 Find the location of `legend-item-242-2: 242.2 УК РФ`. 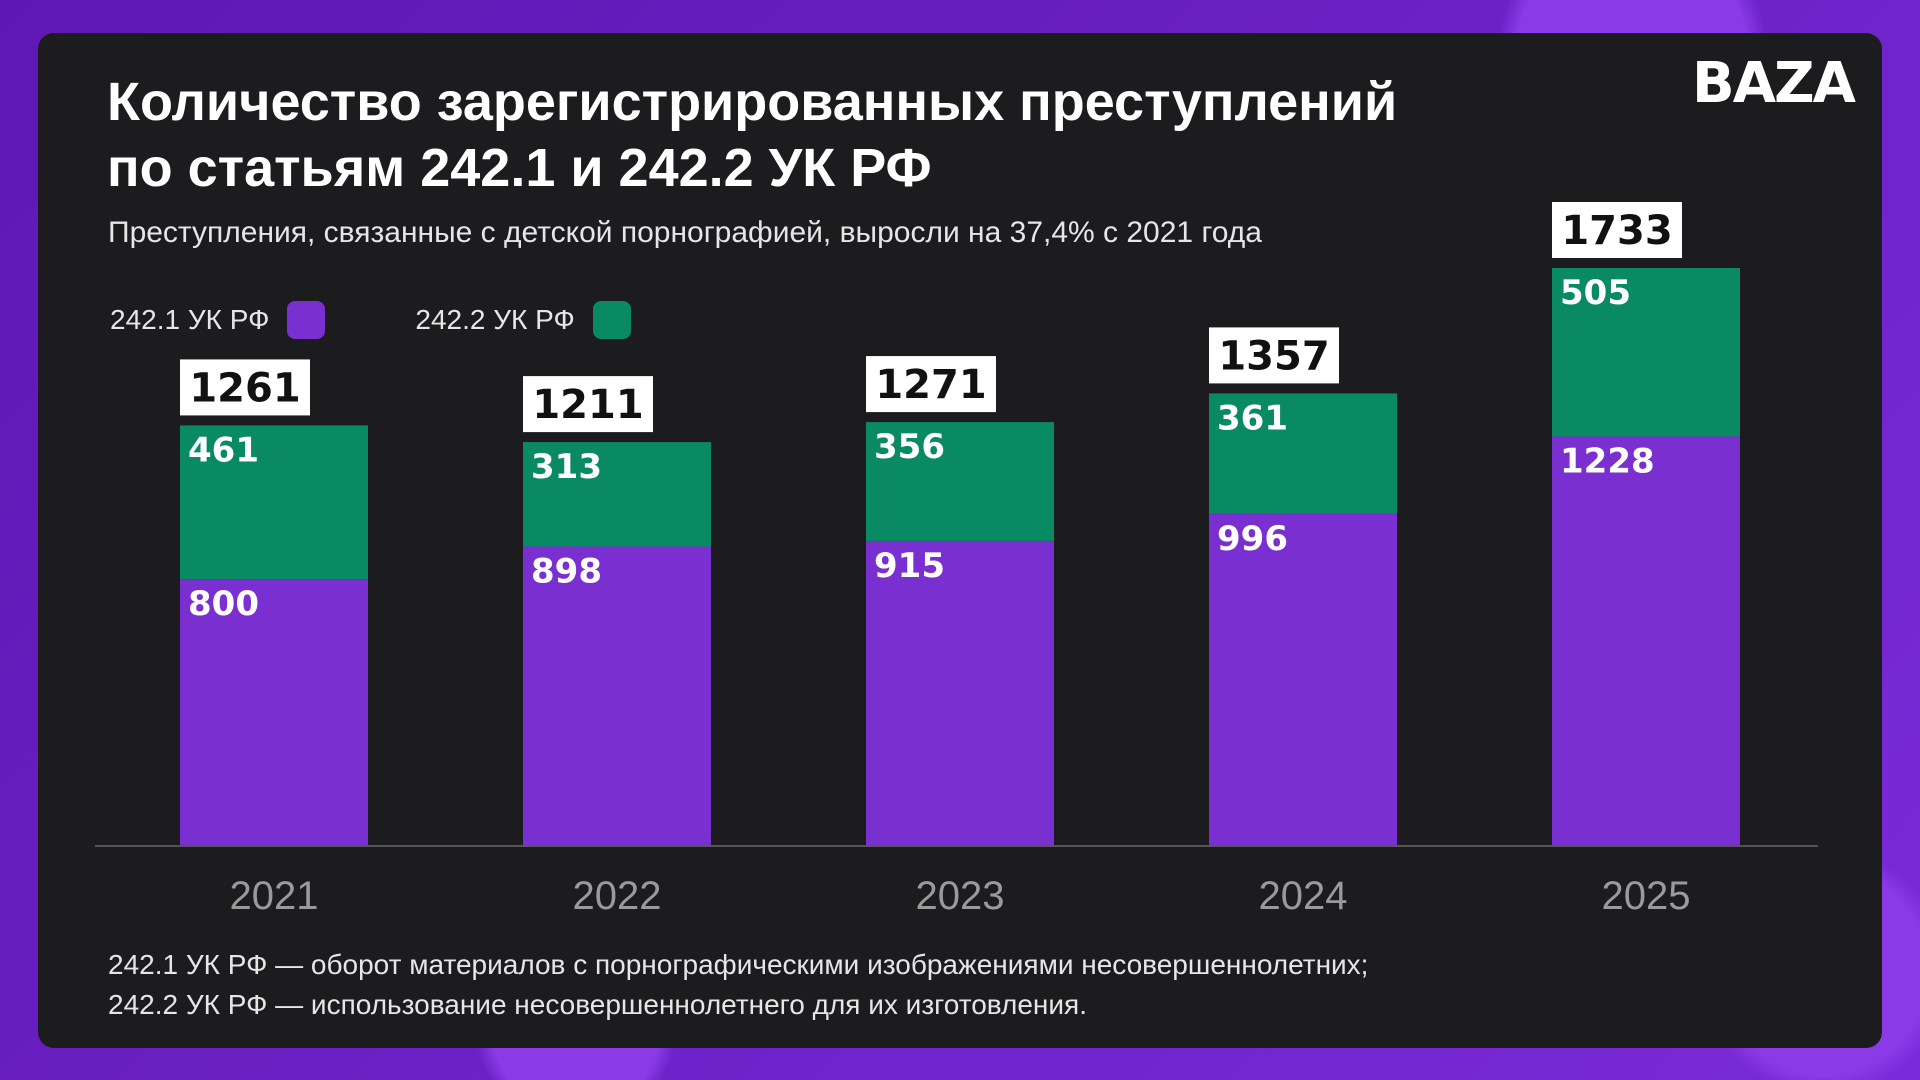

legend-item-242-2: 242.2 УК РФ is located at coordinates (523, 320).